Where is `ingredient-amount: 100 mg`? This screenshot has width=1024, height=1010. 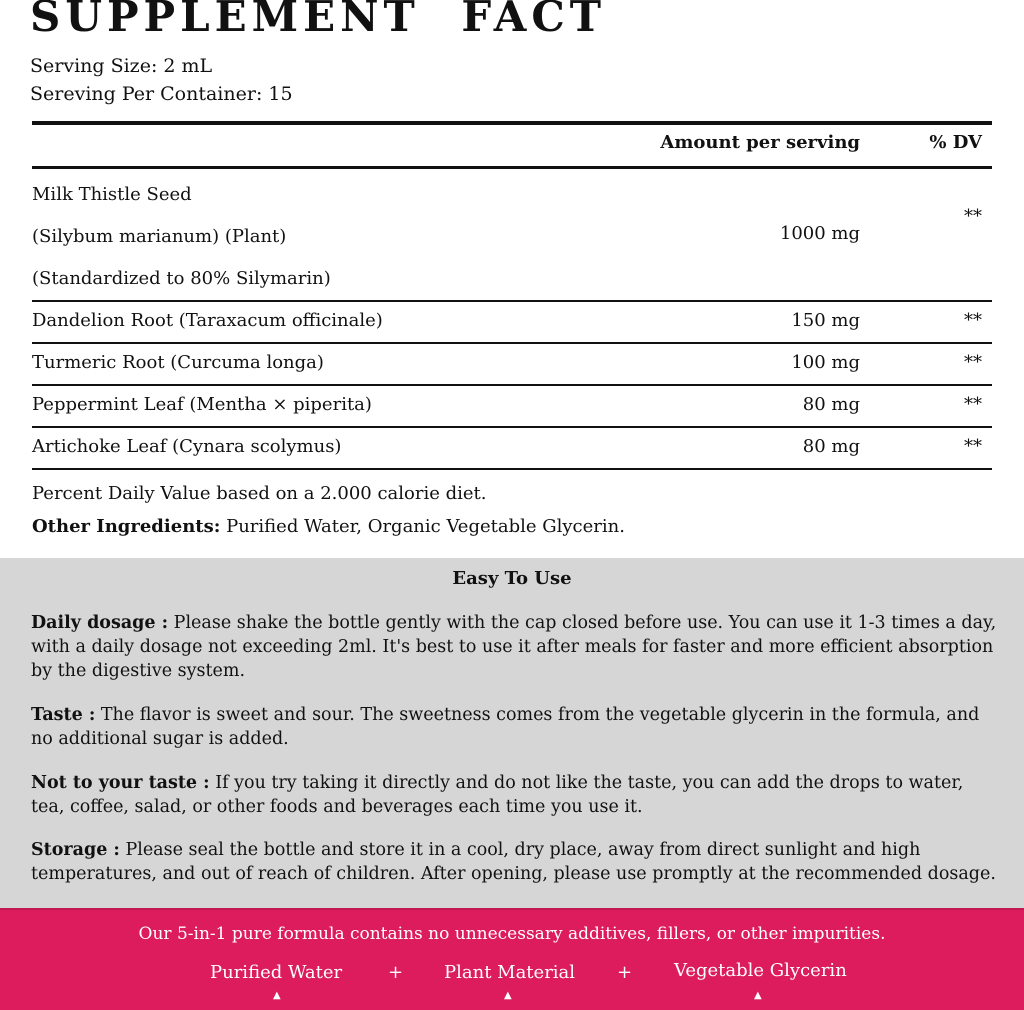
ingredient-amount: 100 mg is located at coordinates (825, 362).